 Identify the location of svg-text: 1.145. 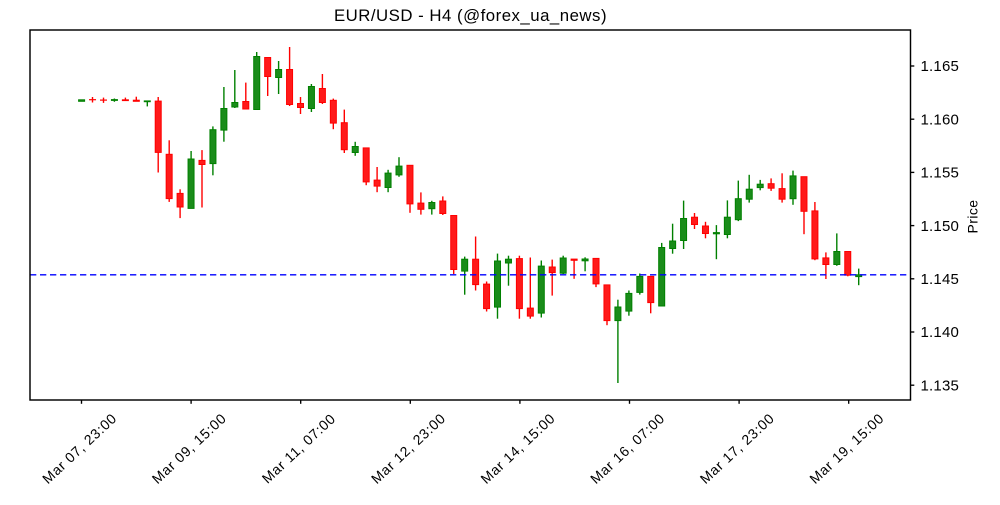
(940, 279).